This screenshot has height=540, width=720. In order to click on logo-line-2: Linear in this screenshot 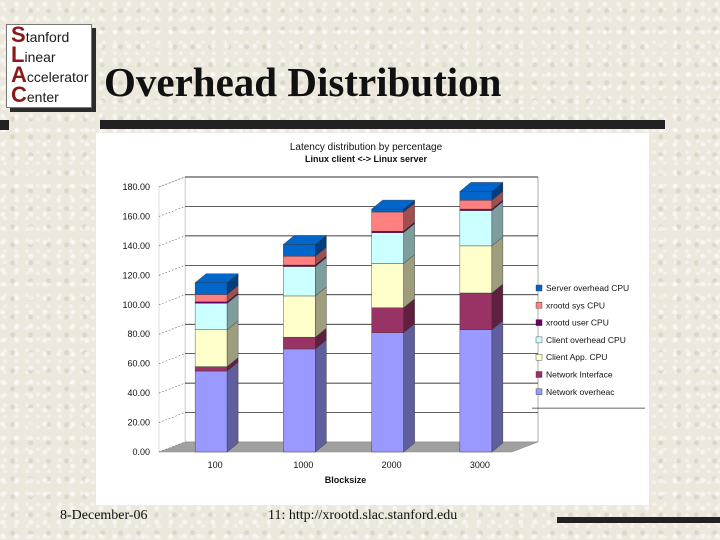, I will do `click(33, 54)`.